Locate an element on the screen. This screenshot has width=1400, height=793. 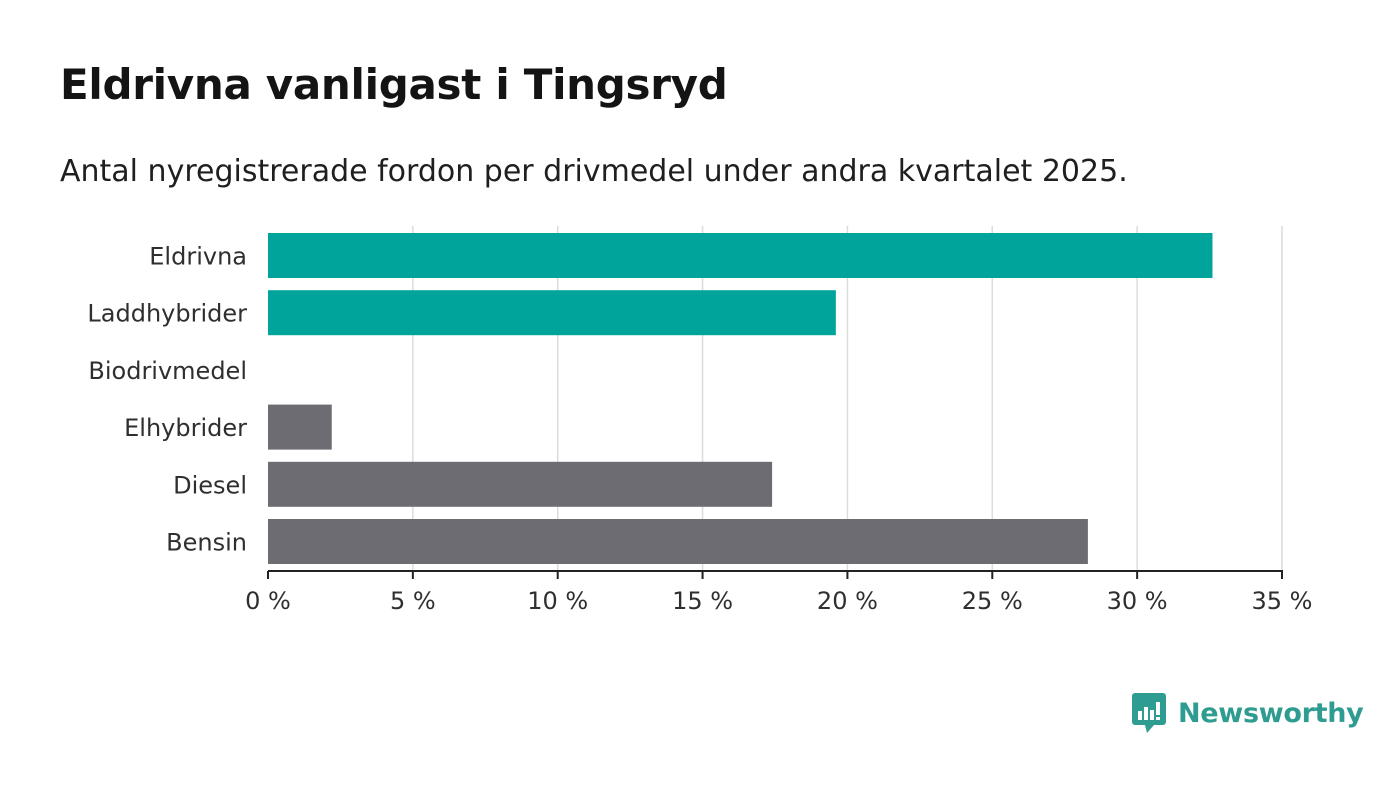
category-label: Eldrivna is located at coordinates (198, 257).